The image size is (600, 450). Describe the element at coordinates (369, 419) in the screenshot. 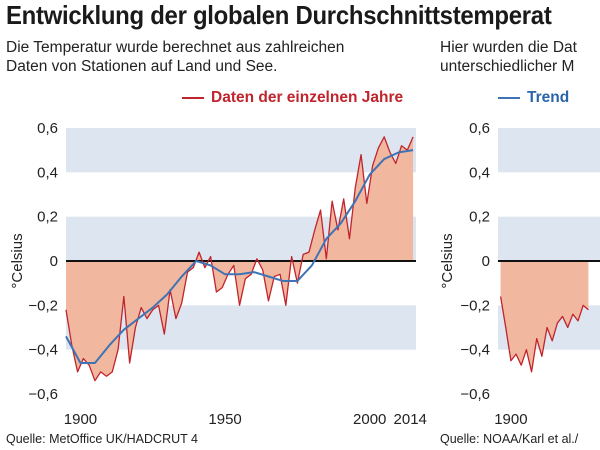

I see `left-chart-xtick-label: 2000` at that location.